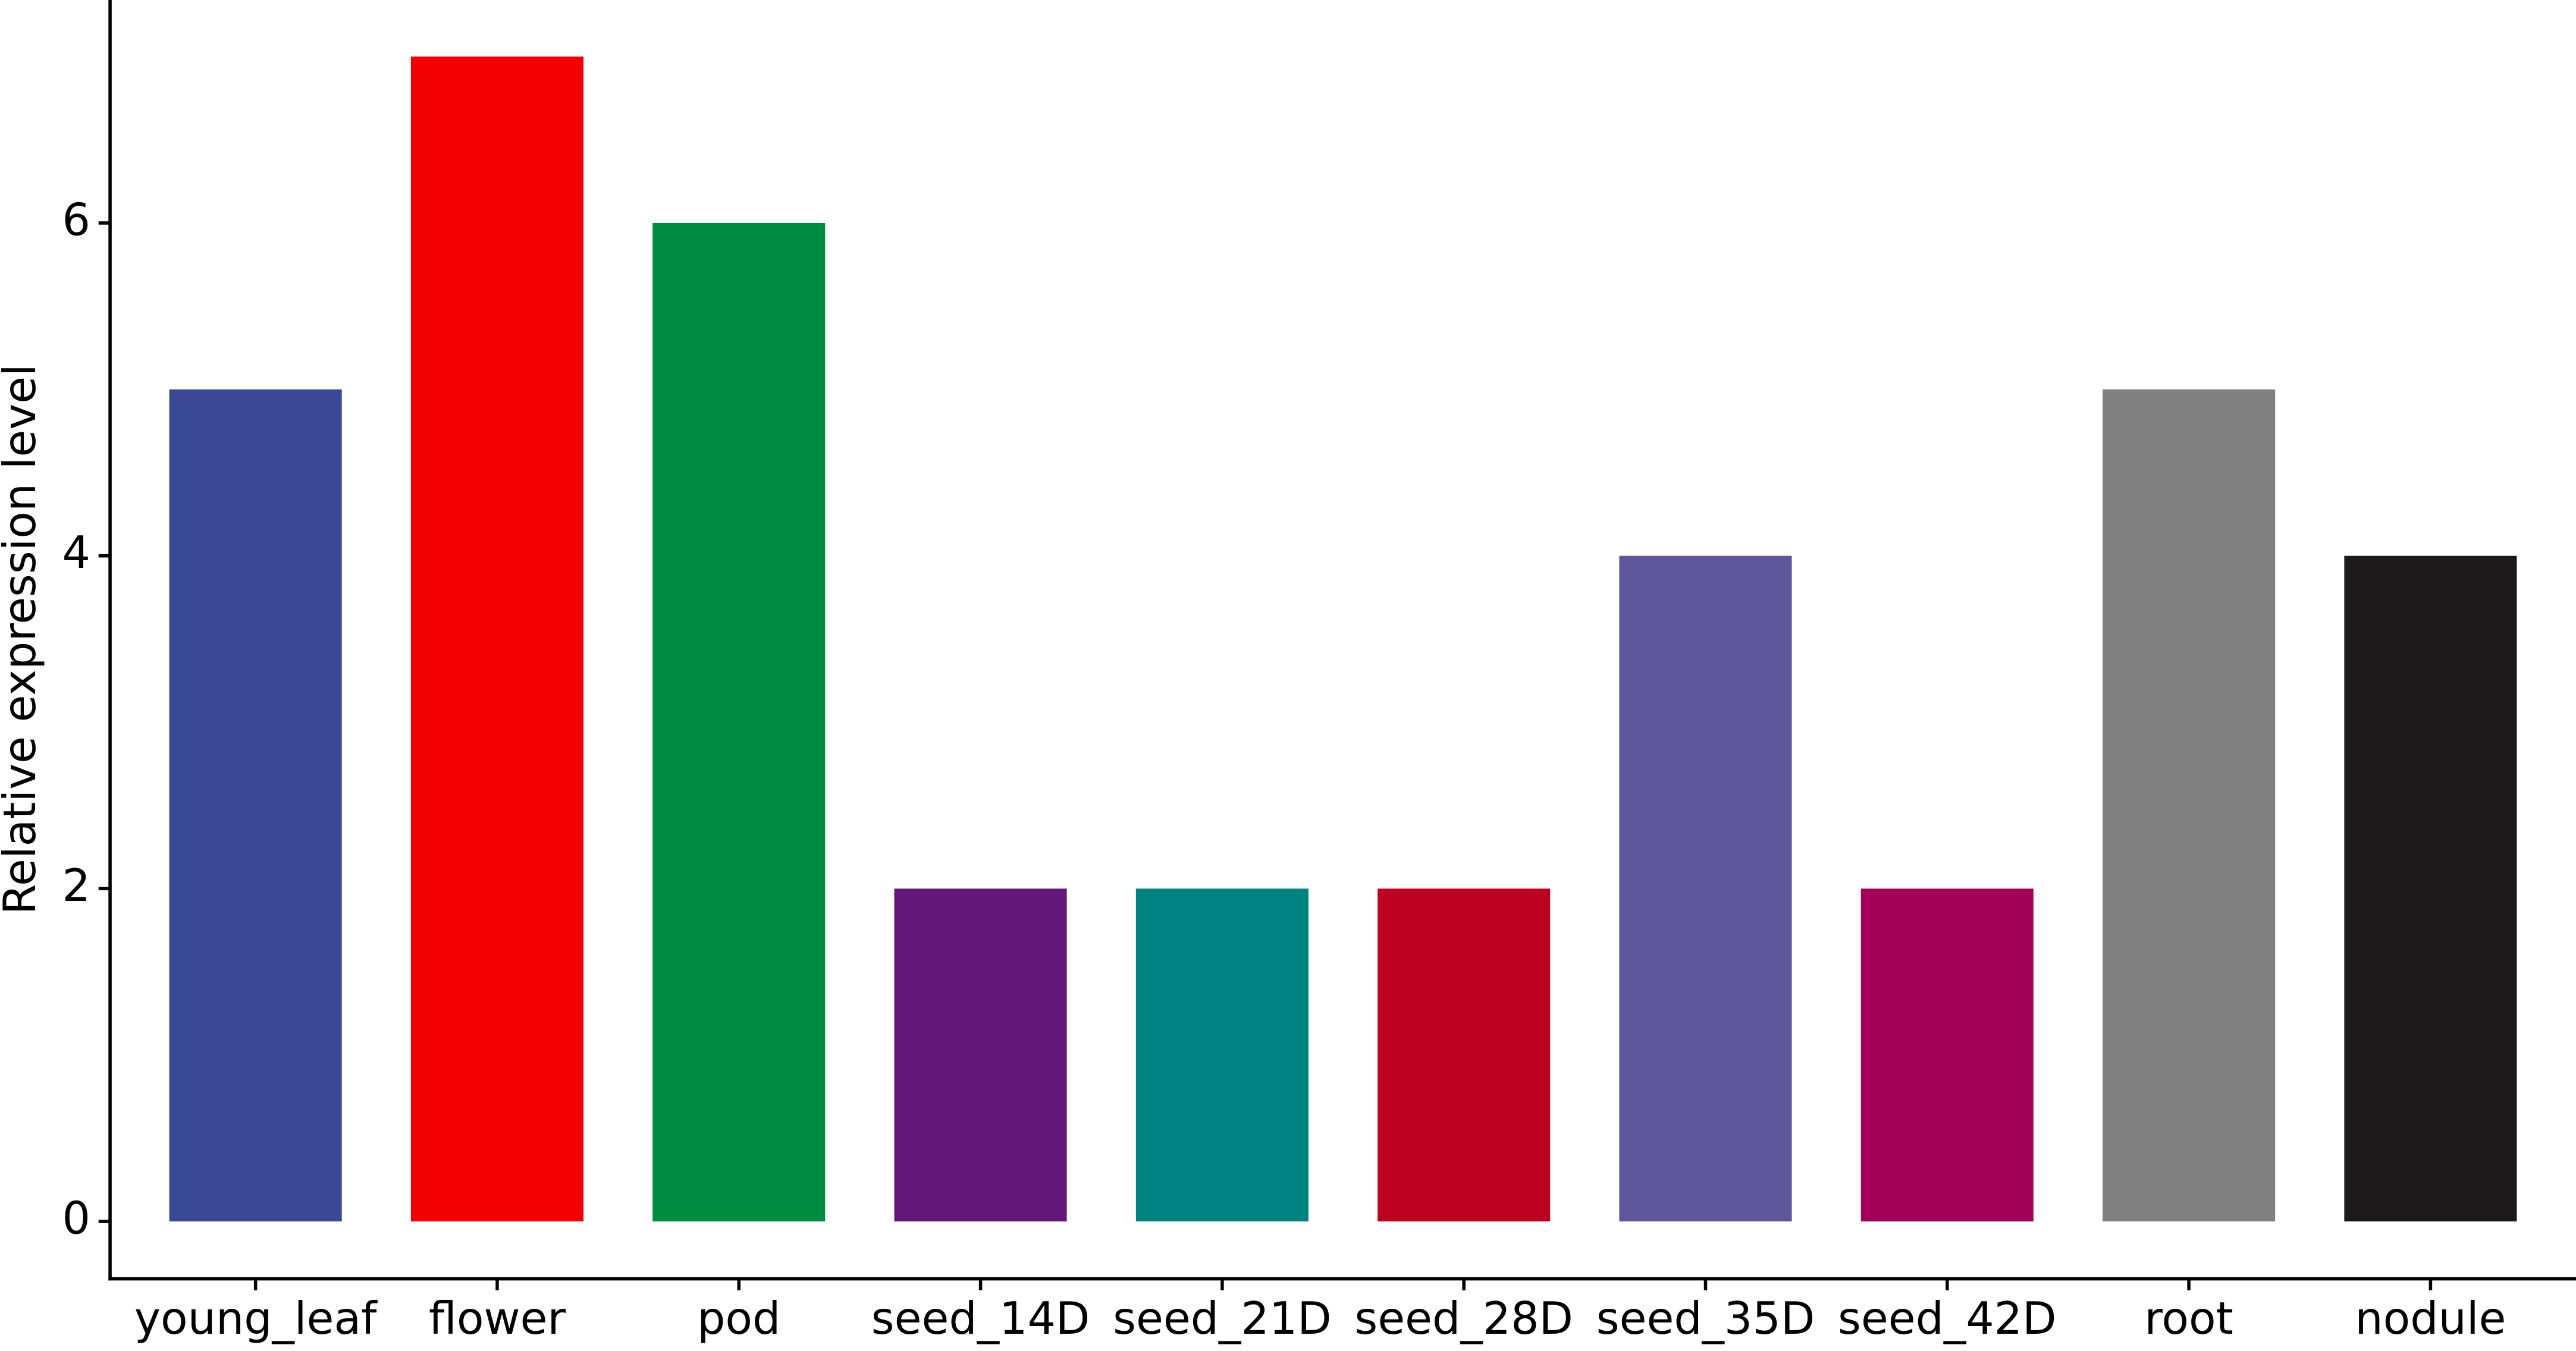 The height and width of the screenshot is (1351, 2576). Describe the element at coordinates (76, 1219) in the screenshot. I see `y-tick-label: 0` at that location.